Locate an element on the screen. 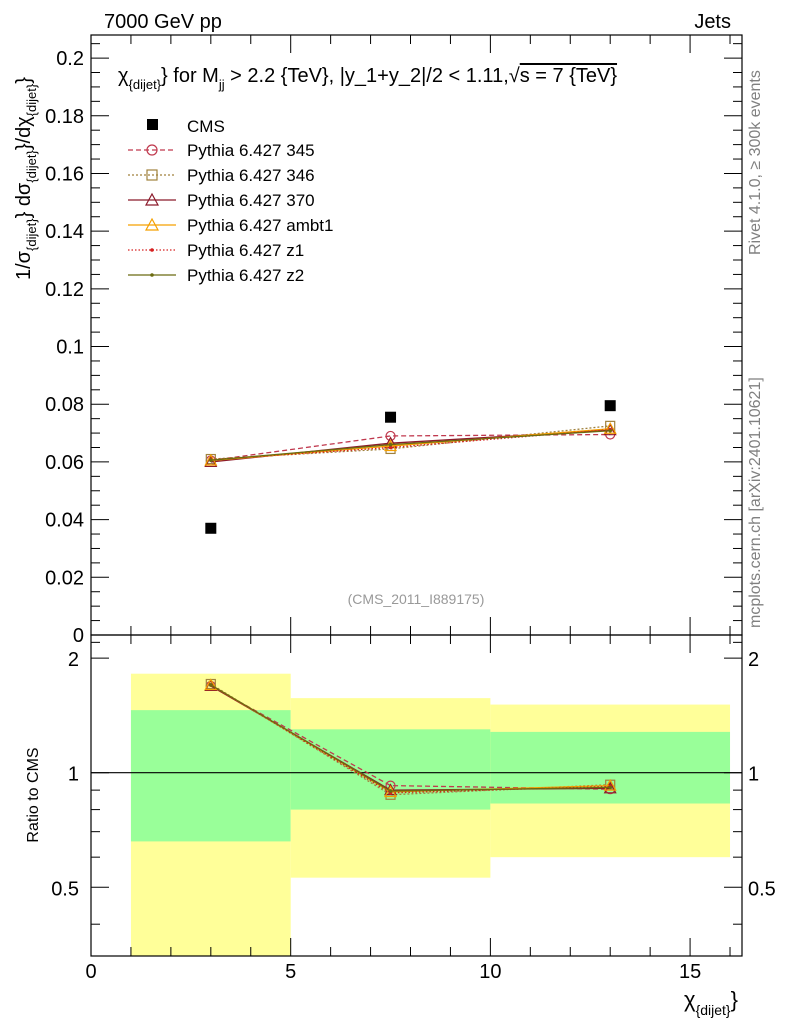  ratio-ytick-label-right: 2 is located at coordinates (753, 660).